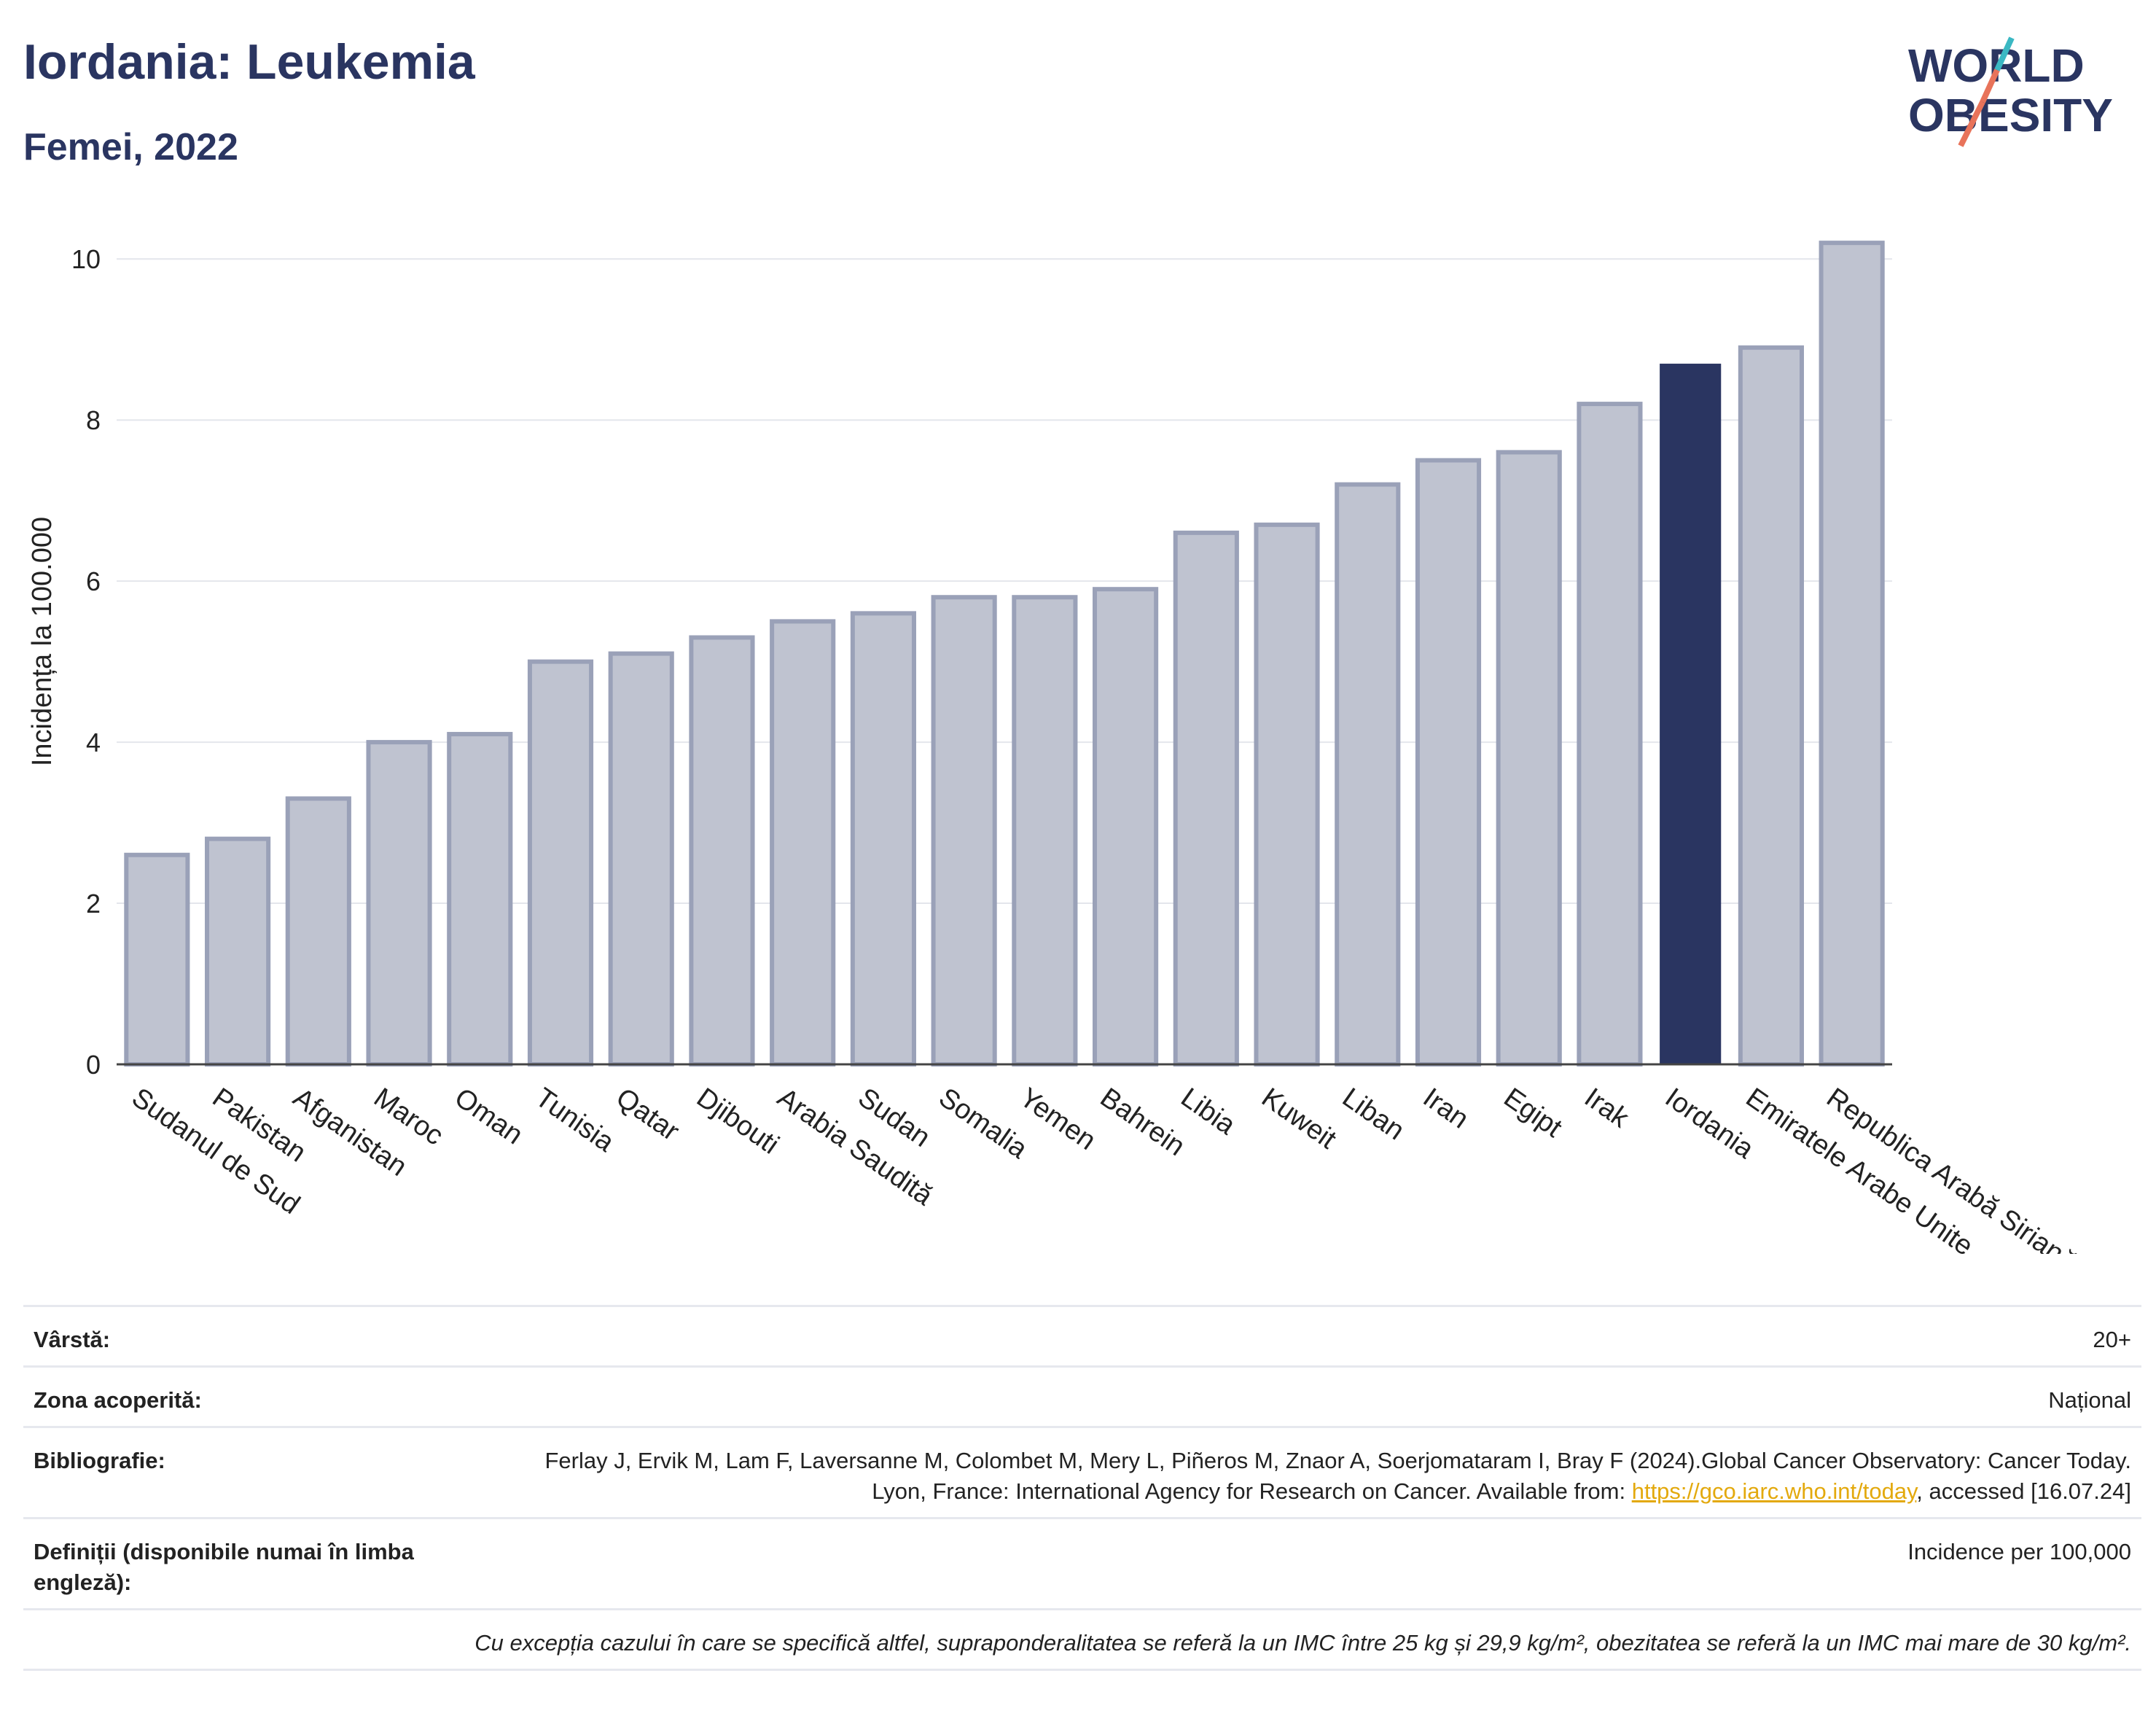 The height and width of the screenshot is (1735, 2156). I want to click on x-tick-label: Iordania, so click(1709, 1124).